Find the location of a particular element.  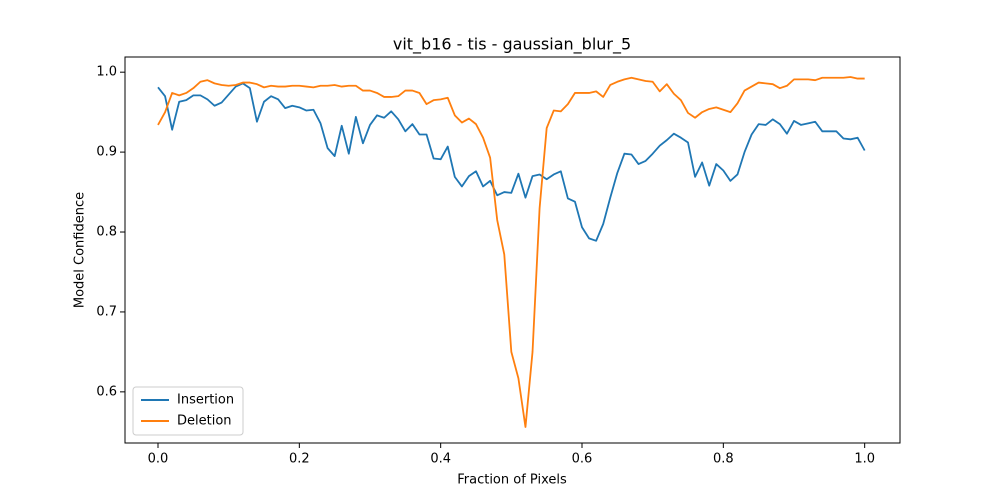

legend-label: Deletion is located at coordinates (204, 421).